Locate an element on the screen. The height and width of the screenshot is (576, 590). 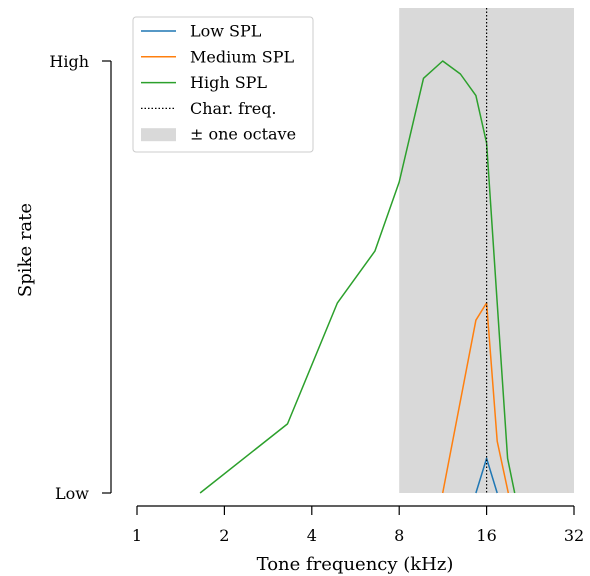
x-tick-label: 1 is located at coordinates (137, 535).